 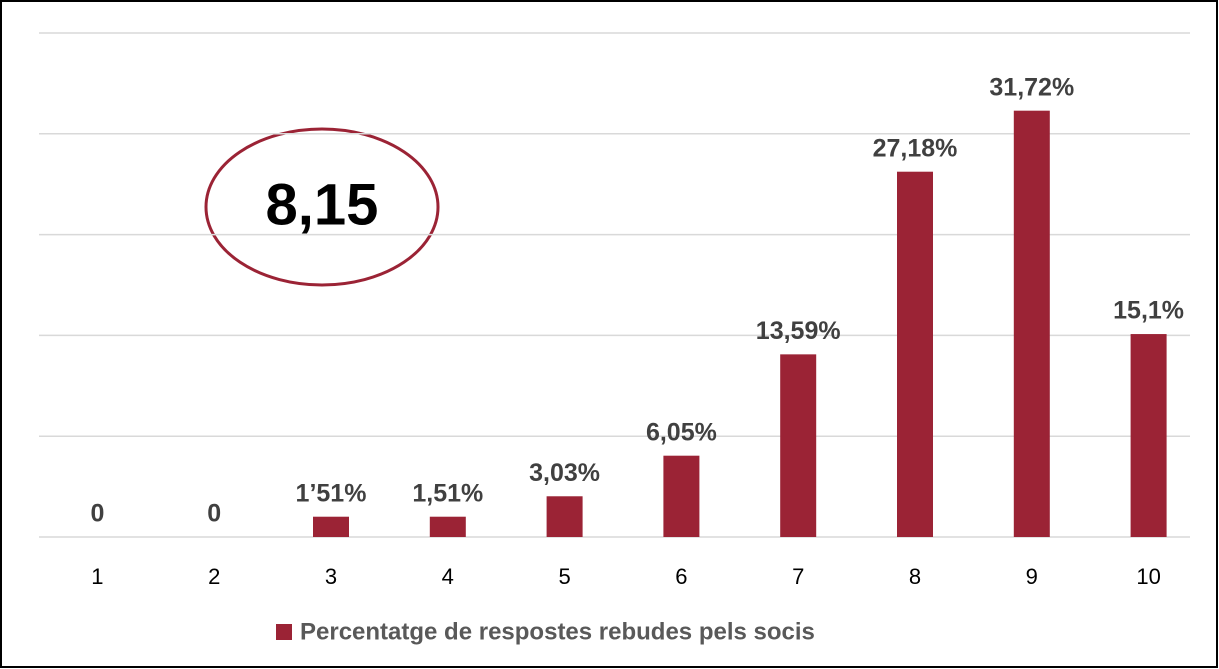 I want to click on x-tick-label: 9, so click(x=1032, y=576).